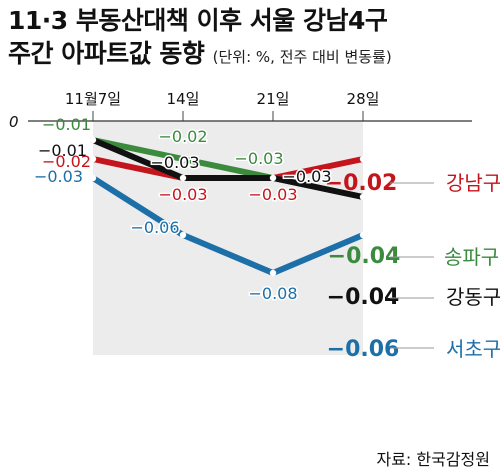 The image size is (500, 475). I want to click on unit-note: (단위: %, 전주 대비 변동률), so click(302, 57).